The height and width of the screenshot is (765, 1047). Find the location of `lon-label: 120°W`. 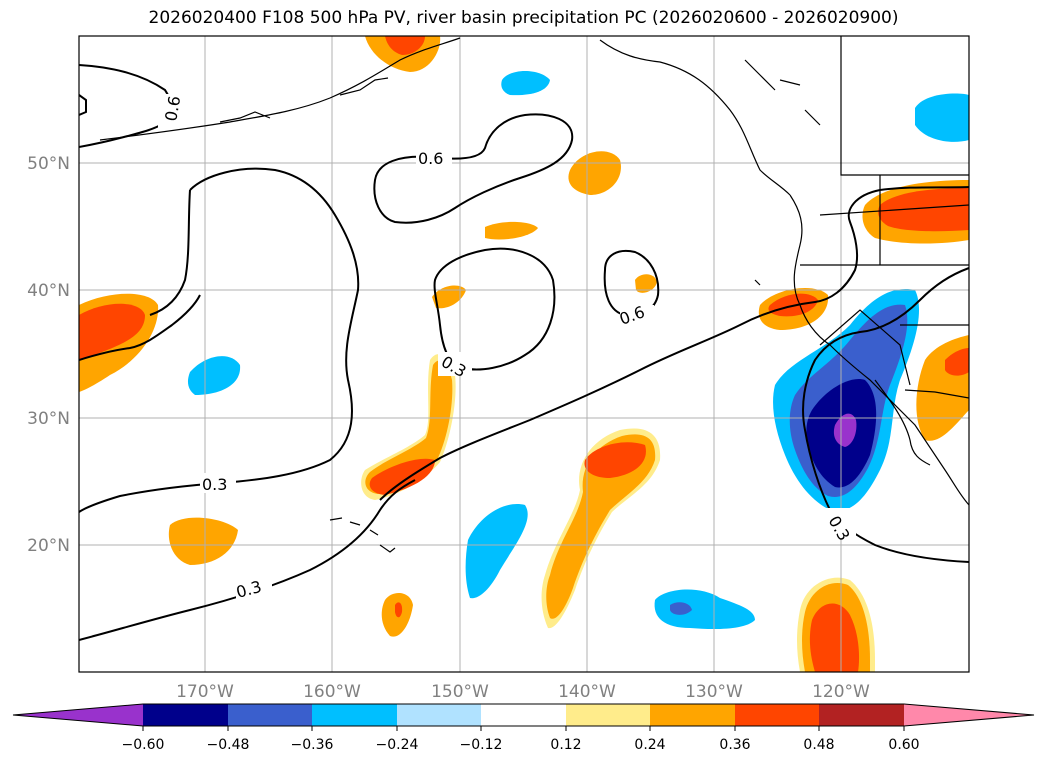

lon-label: 120°W is located at coordinates (841, 692).